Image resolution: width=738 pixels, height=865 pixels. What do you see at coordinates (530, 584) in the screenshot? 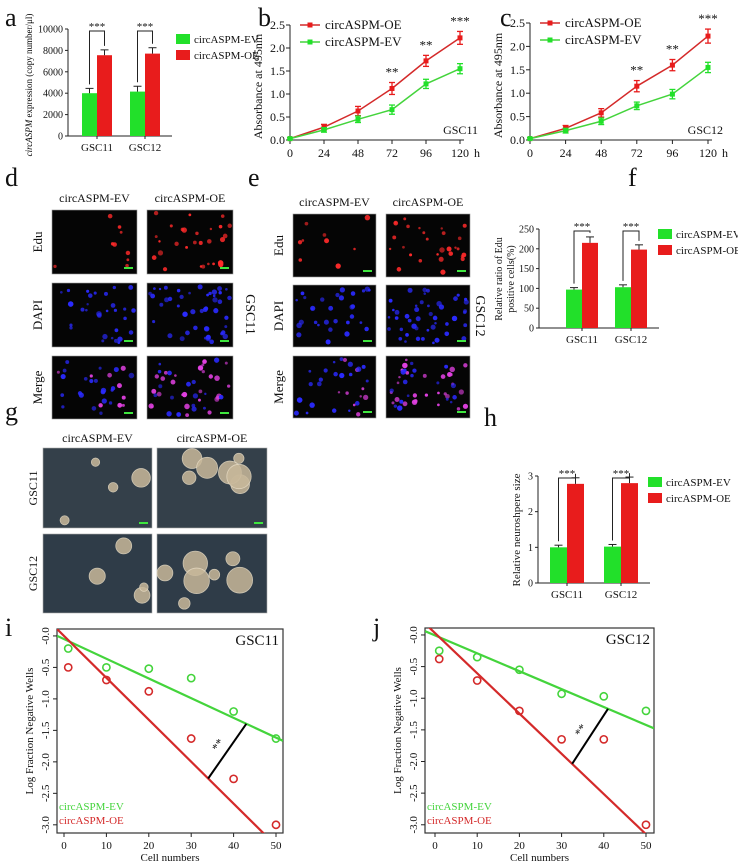
I see `y-tick-label: 0` at bounding box center [530, 584].